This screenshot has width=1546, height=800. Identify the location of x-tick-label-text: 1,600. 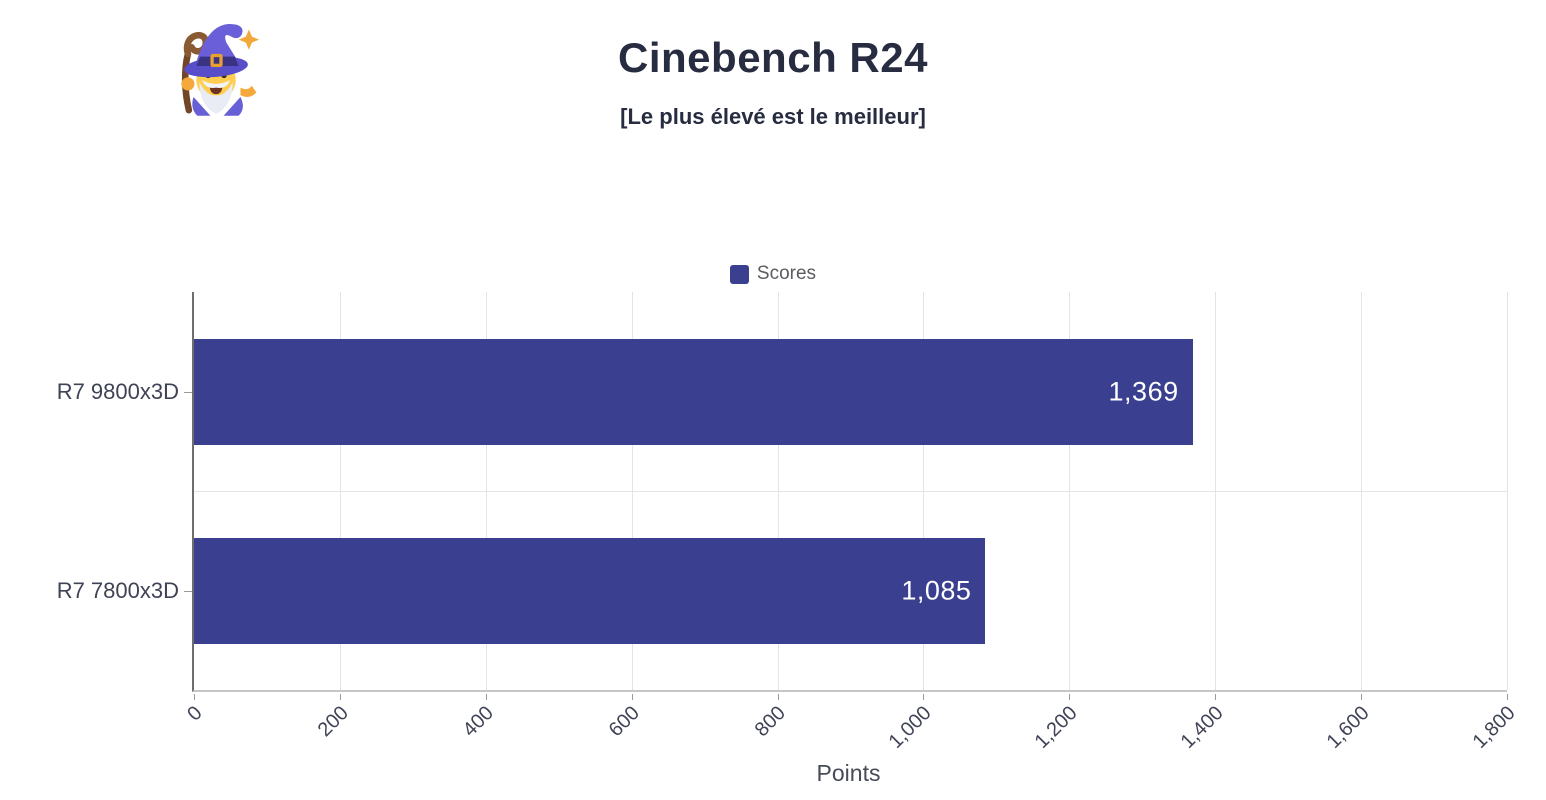
(1348, 727).